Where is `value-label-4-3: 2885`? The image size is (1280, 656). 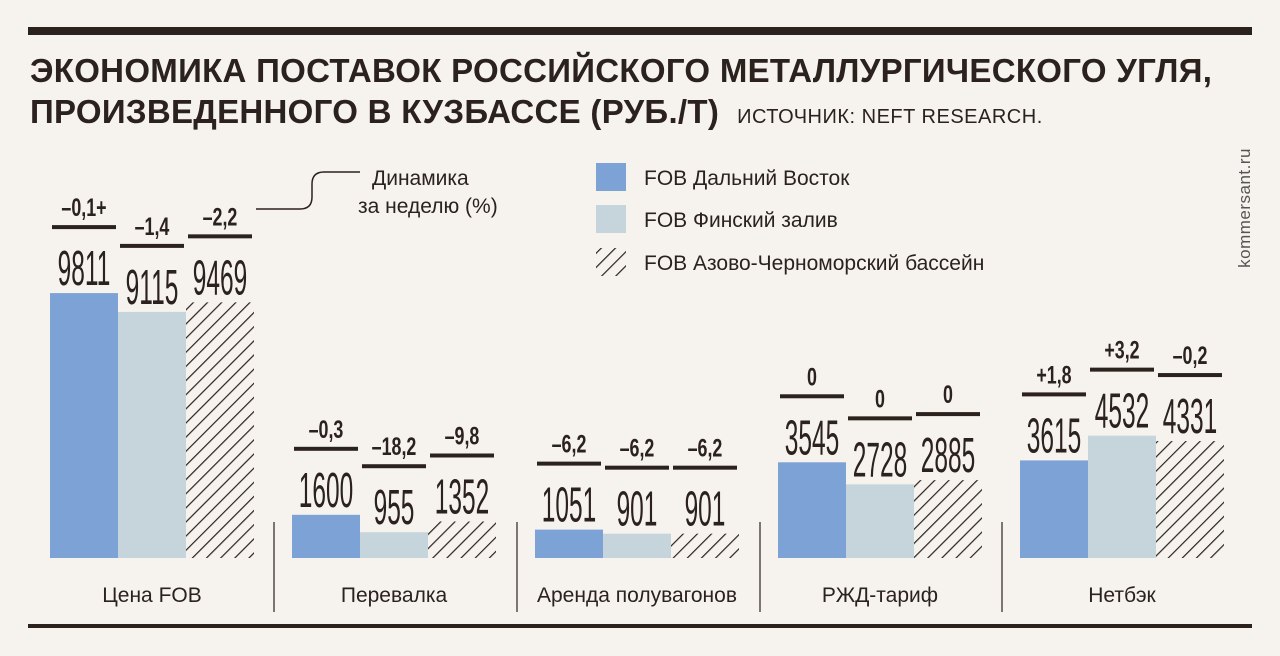 value-label-4-3: 2885 is located at coordinates (948, 456).